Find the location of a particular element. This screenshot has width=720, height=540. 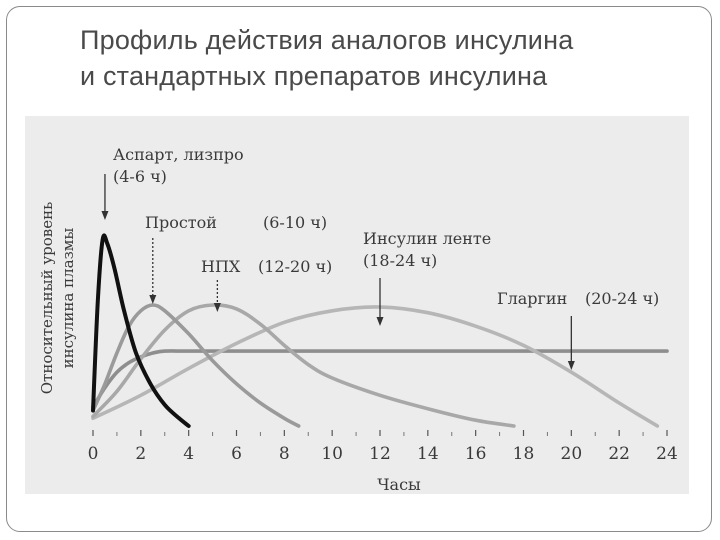

annotation-duration-regular: (6-10 ч) is located at coordinates (295, 222).